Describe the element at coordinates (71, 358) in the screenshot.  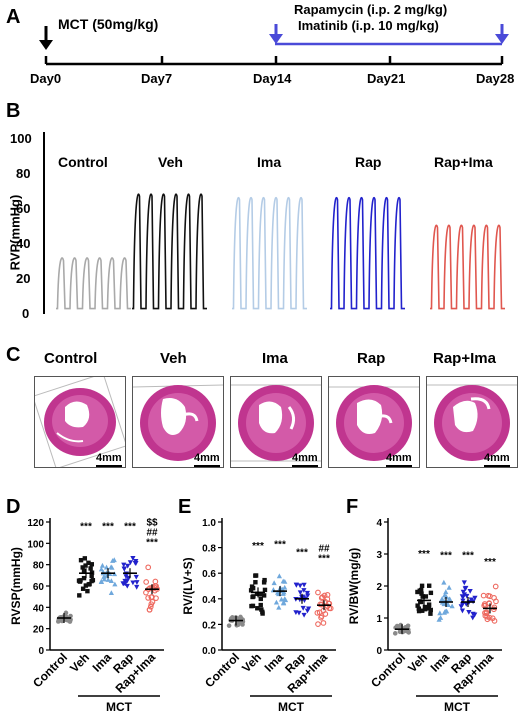
I see `histology-label-control: Control` at that location.